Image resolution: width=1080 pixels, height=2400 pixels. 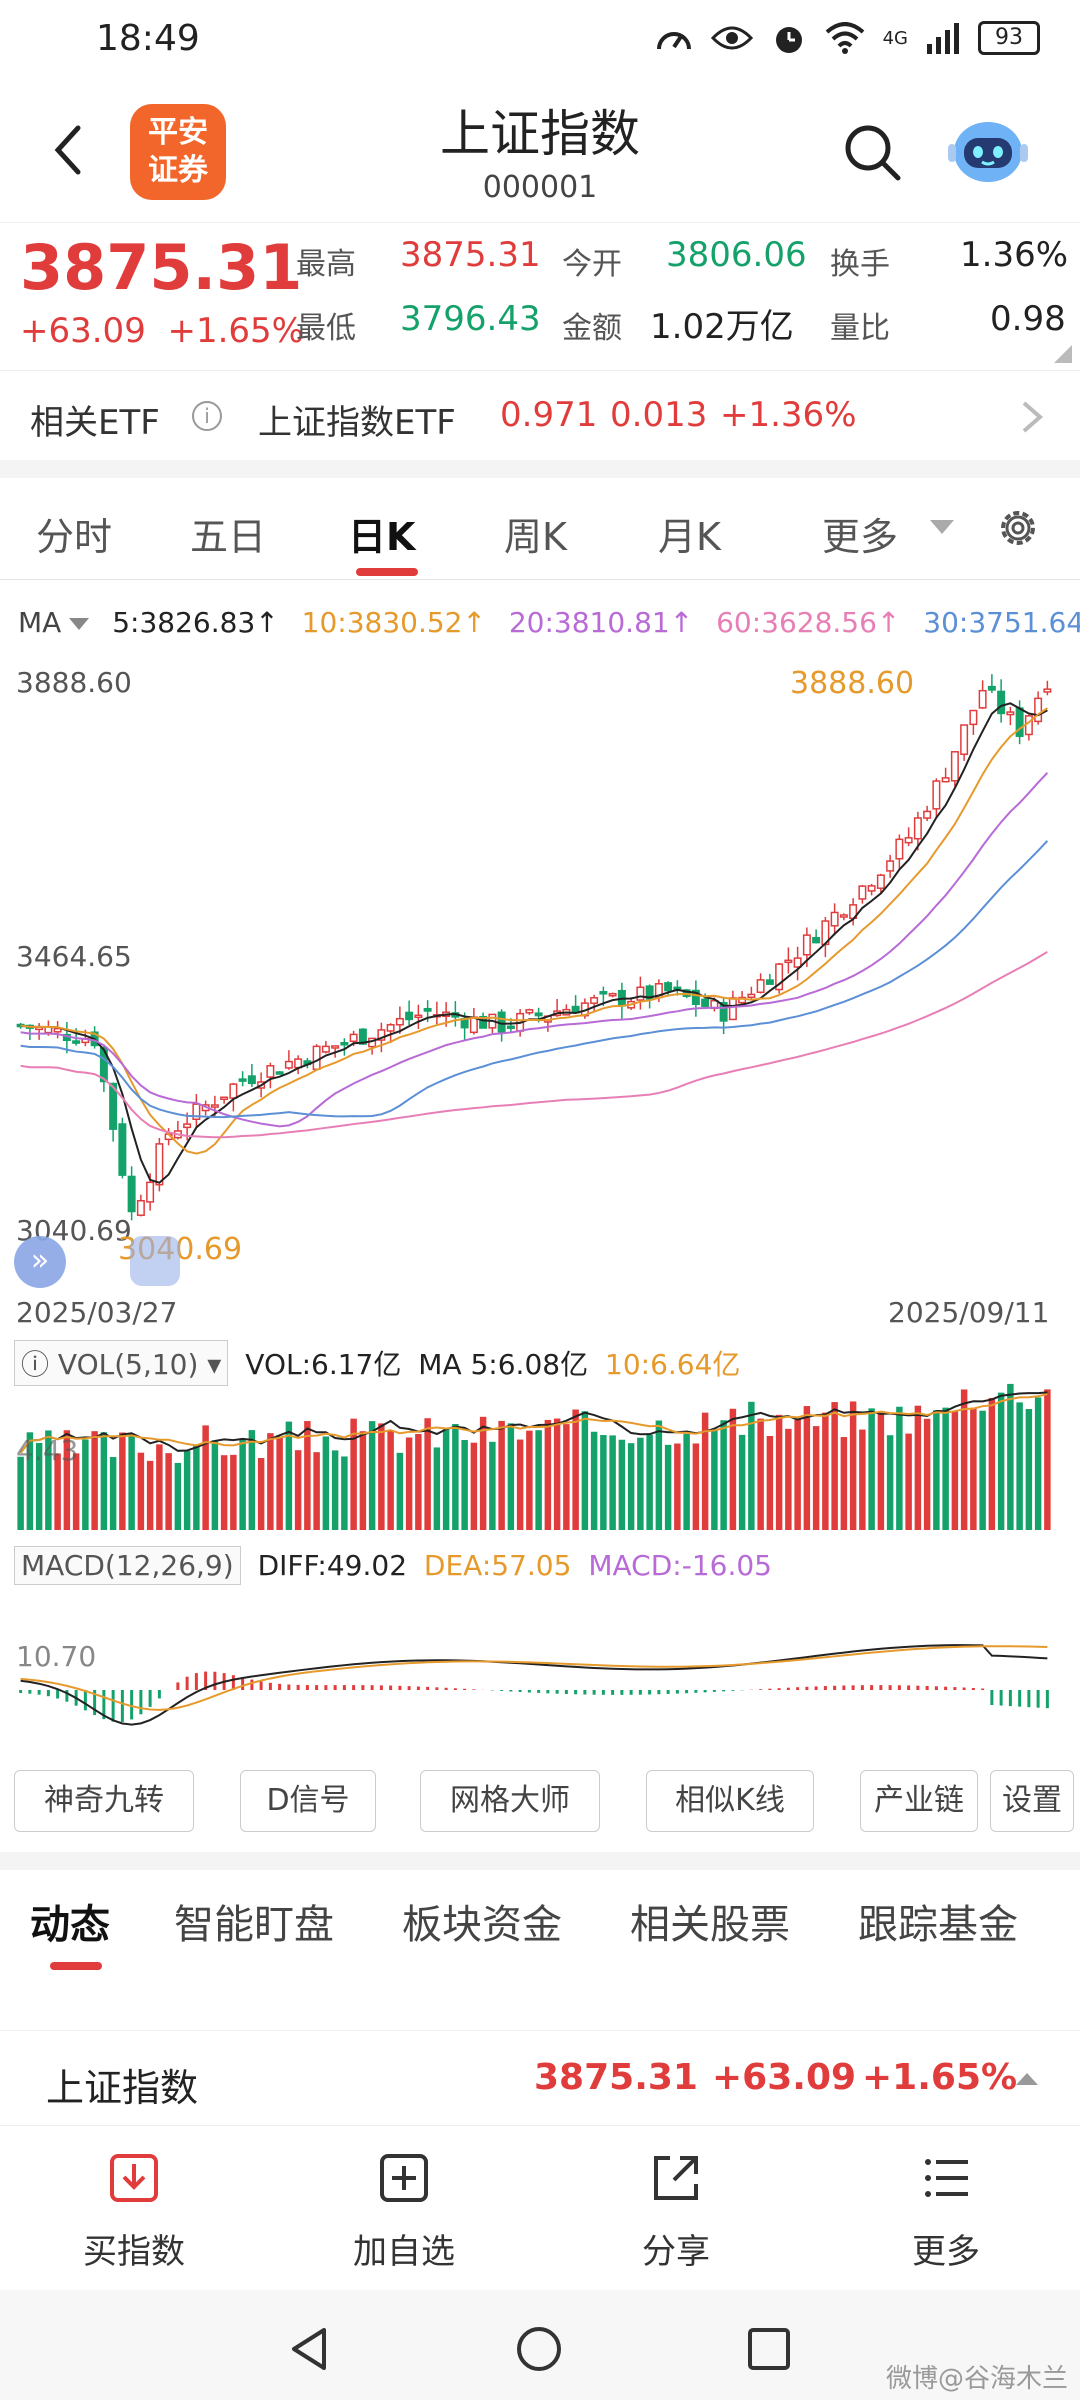 What do you see at coordinates (178, 152) in the screenshot?
I see `broker-logo: 平安 证券` at bounding box center [178, 152].